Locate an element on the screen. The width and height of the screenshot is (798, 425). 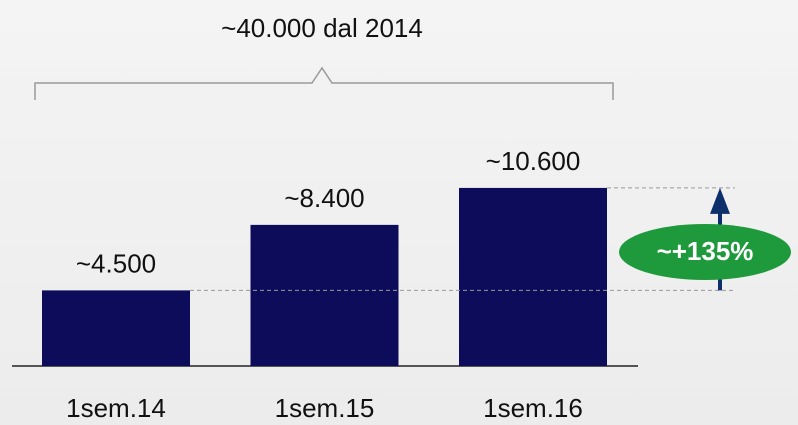
growth-badge is located at coordinates (705, 252).